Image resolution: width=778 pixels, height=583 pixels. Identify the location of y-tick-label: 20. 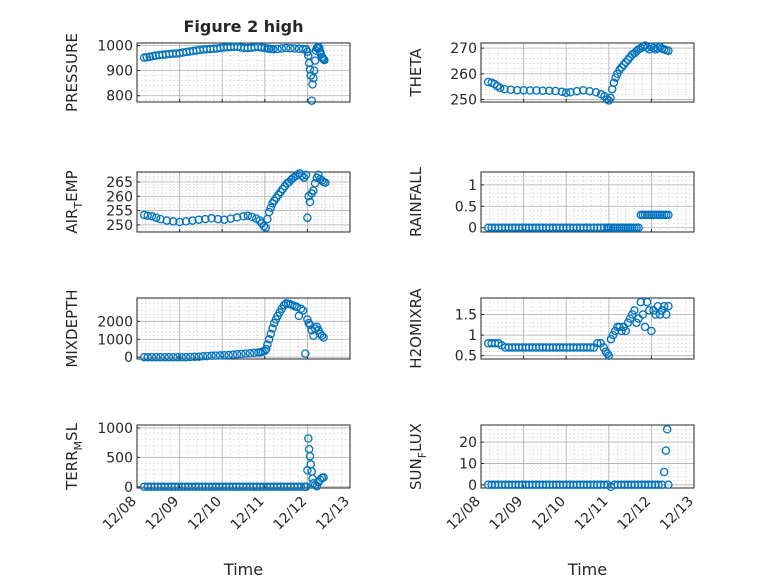
(468, 443).